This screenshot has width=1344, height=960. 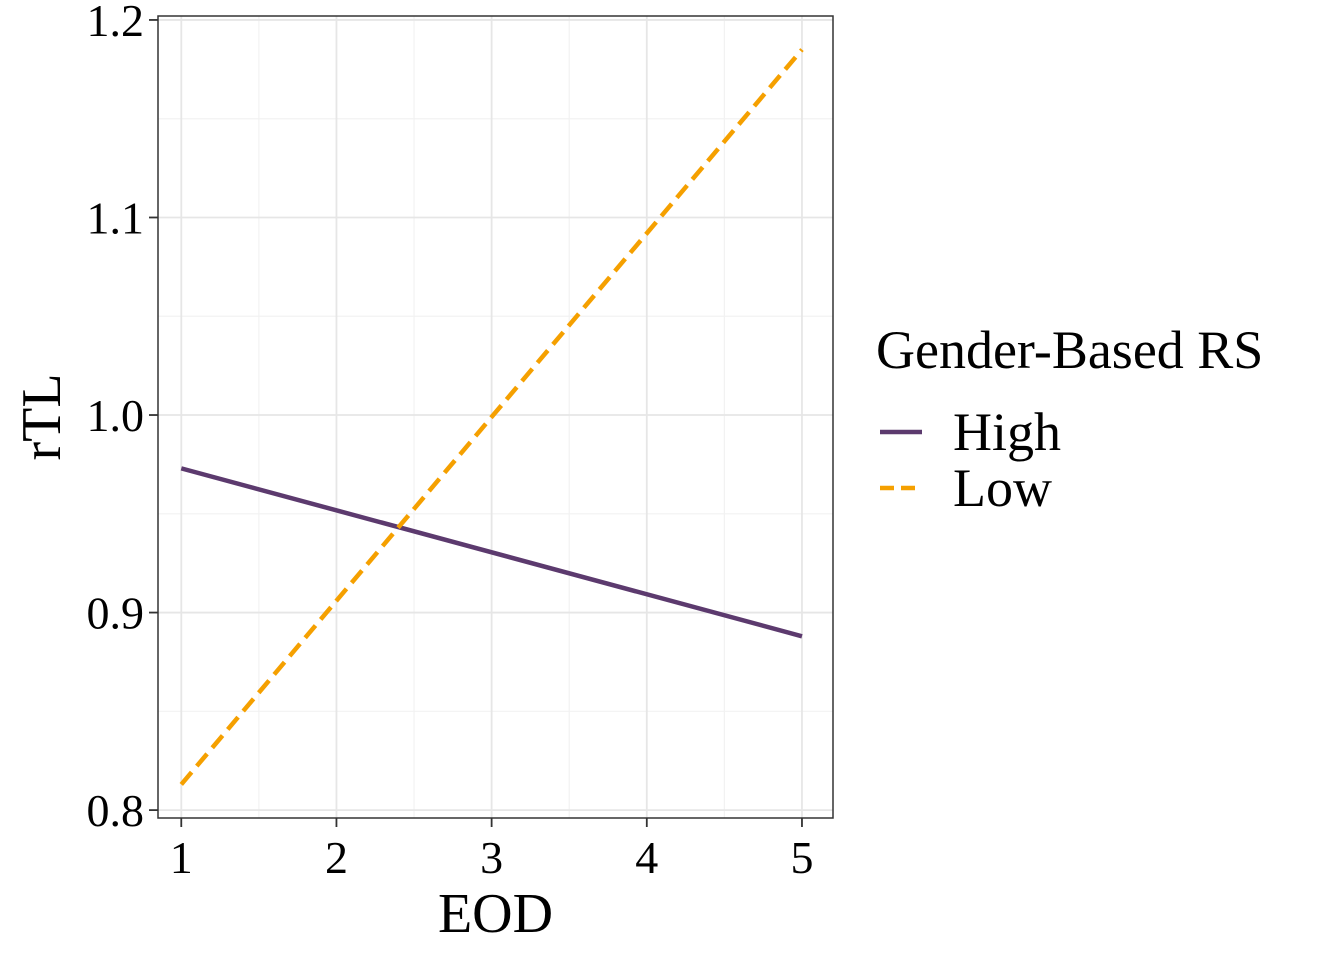 What do you see at coordinates (646, 857) in the screenshot?
I see `x-tick-label: 4` at bounding box center [646, 857].